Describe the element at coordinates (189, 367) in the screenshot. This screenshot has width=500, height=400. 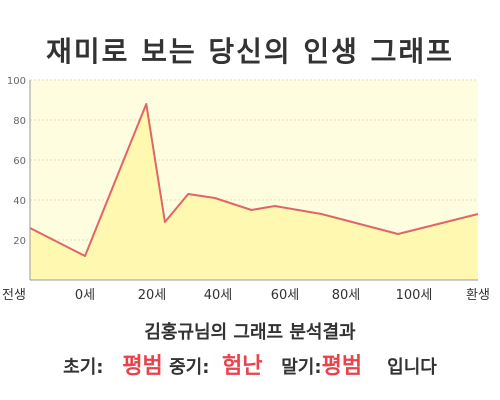
I see `mid-label: 중기:` at that location.